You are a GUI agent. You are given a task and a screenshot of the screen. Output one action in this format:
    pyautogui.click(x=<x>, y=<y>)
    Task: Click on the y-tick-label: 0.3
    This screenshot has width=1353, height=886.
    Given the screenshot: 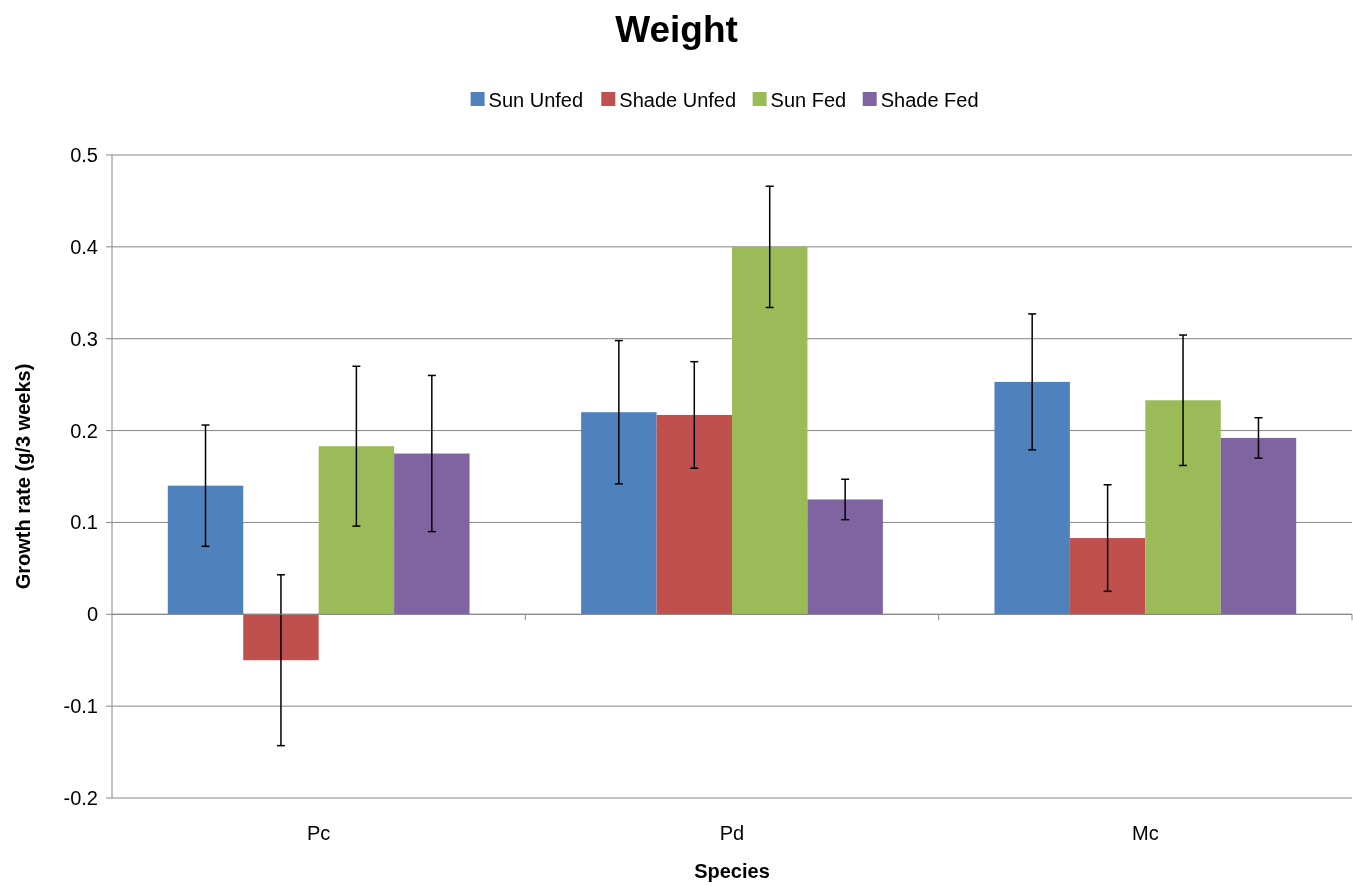 What is the action you would take?
    pyautogui.click(x=84, y=338)
    